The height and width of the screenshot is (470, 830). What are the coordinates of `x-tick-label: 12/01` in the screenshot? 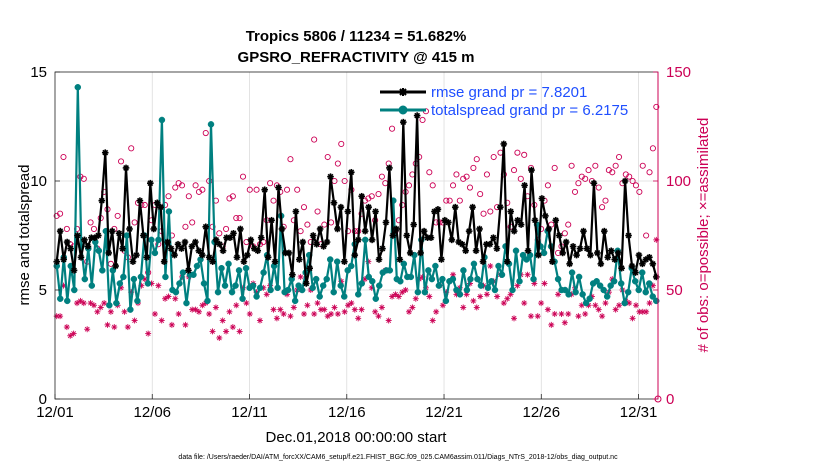 It's located at (55, 412).